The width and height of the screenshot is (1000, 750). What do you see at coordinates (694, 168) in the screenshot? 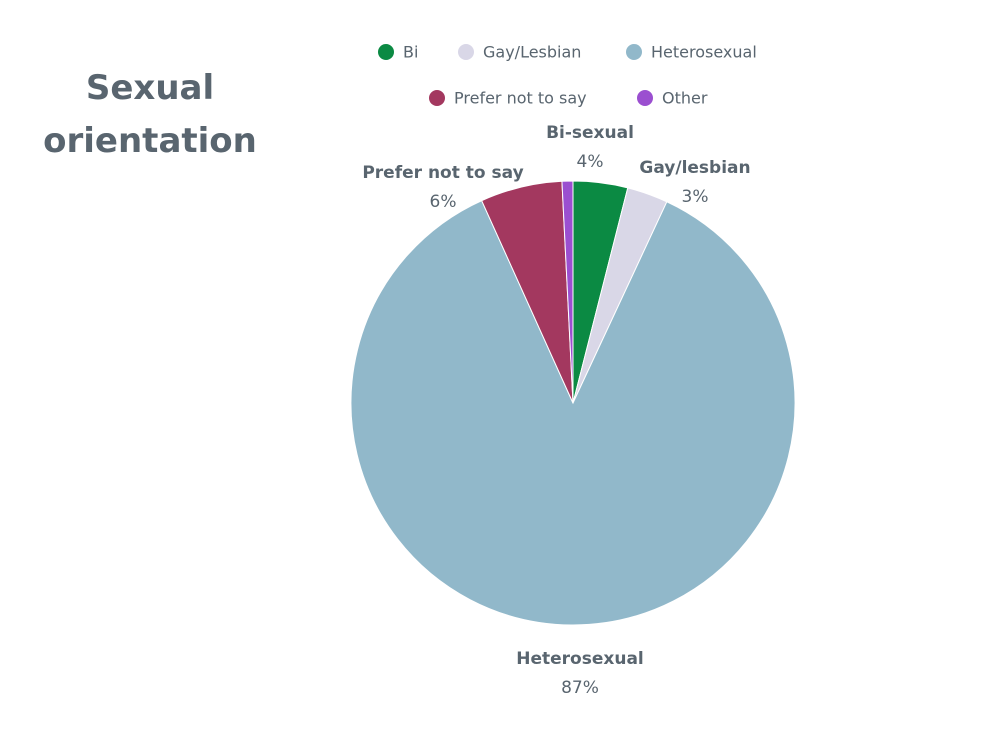
I see `data-label-name: Gay/lesbian` at bounding box center [694, 168].